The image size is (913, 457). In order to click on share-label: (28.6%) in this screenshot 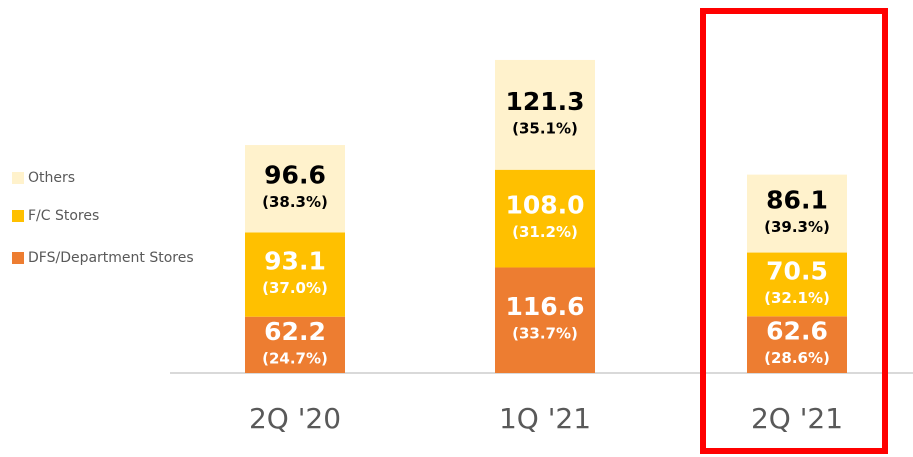, I will do `click(797, 358)`.